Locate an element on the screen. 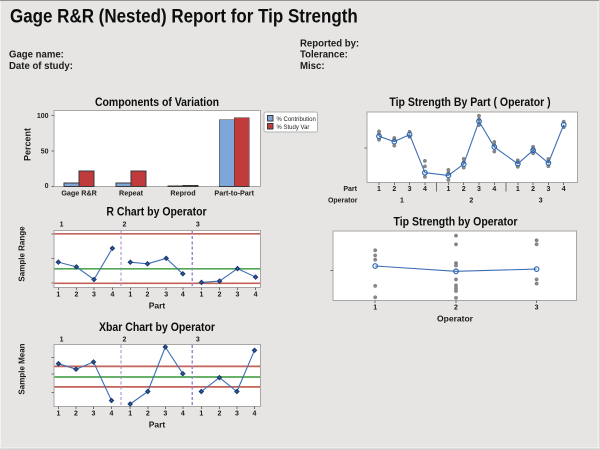 This screenshot has width=600, height=450. svg-text: Gage name: is located at coordinates (36, 55).